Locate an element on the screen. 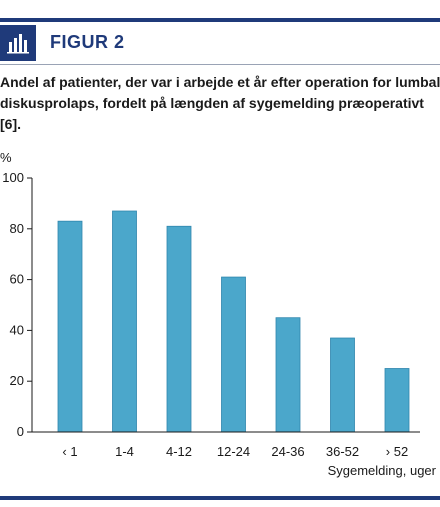 The height and width of the screenshot is (507, 440). y-tick-label: 80 is located at coordinates (17, 228).